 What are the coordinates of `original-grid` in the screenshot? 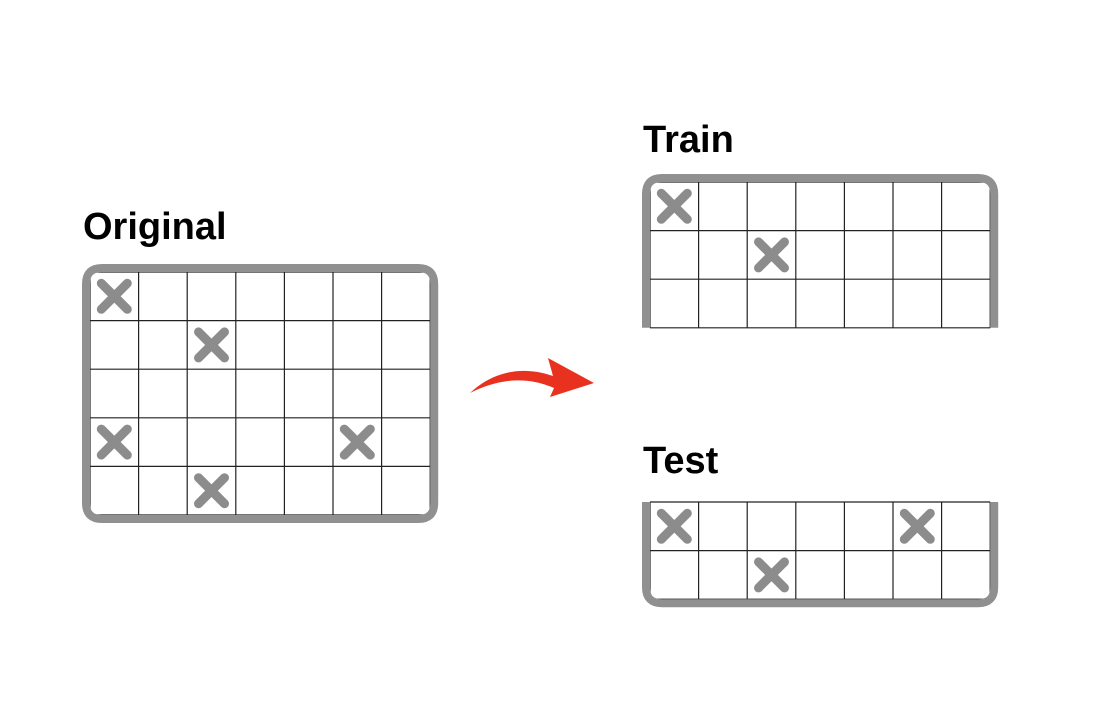 It's located at (260, 393).